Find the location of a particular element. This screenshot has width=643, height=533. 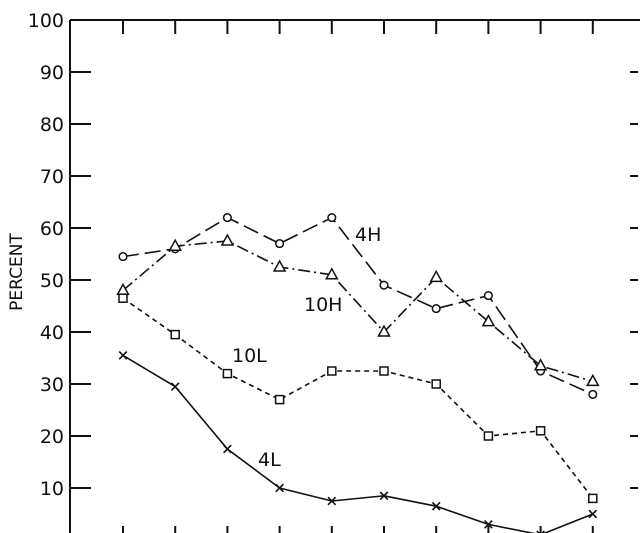

y-tick-label: 70 is located at coordinates (52, 177).